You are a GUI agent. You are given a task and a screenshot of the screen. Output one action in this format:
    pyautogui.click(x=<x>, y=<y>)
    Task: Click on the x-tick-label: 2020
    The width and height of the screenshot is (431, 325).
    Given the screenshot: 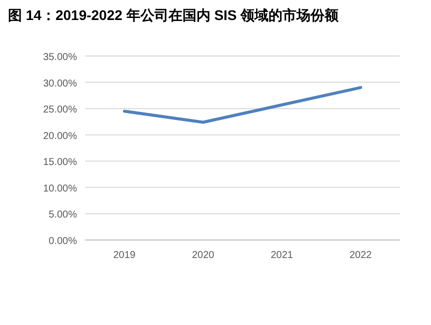 What is the action you would take?
    pyautogui.click(x=203, y=255)
    